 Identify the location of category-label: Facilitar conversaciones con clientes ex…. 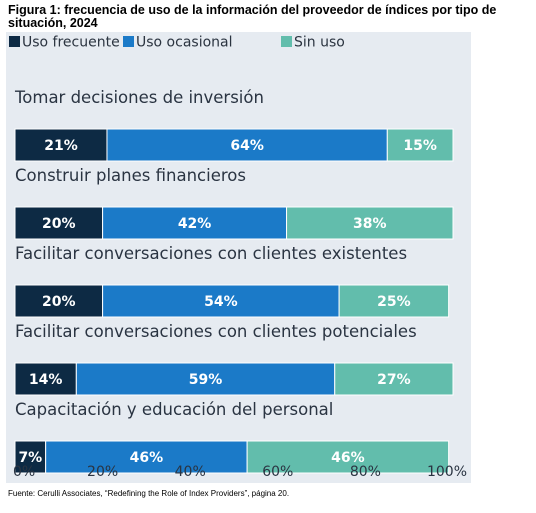
(211, 253).